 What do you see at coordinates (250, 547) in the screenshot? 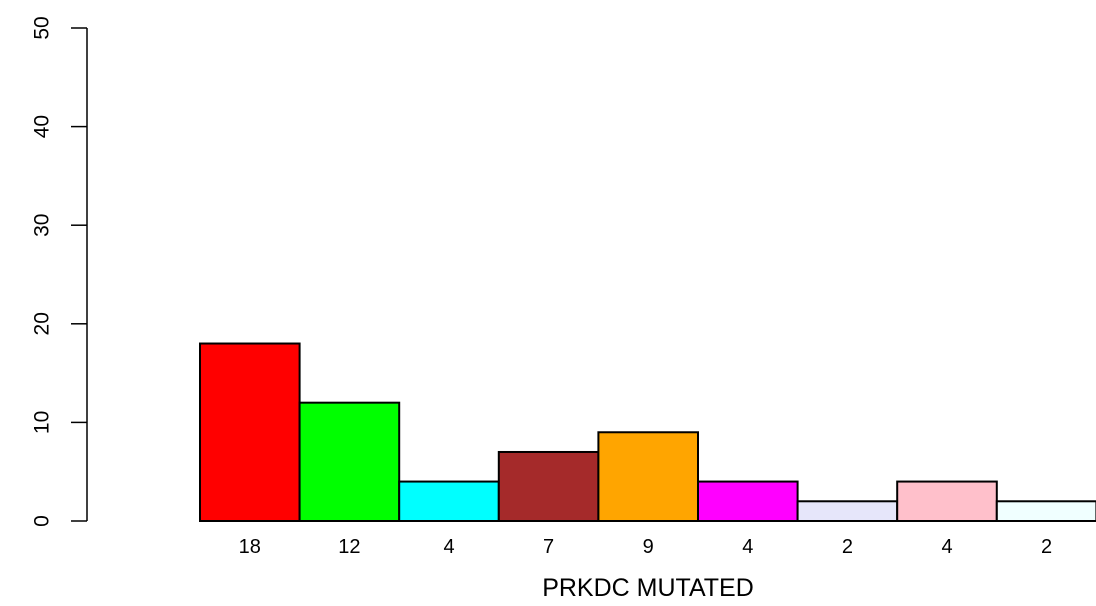
I see `bar-value-label: 18` at bounding box center [250, 547].